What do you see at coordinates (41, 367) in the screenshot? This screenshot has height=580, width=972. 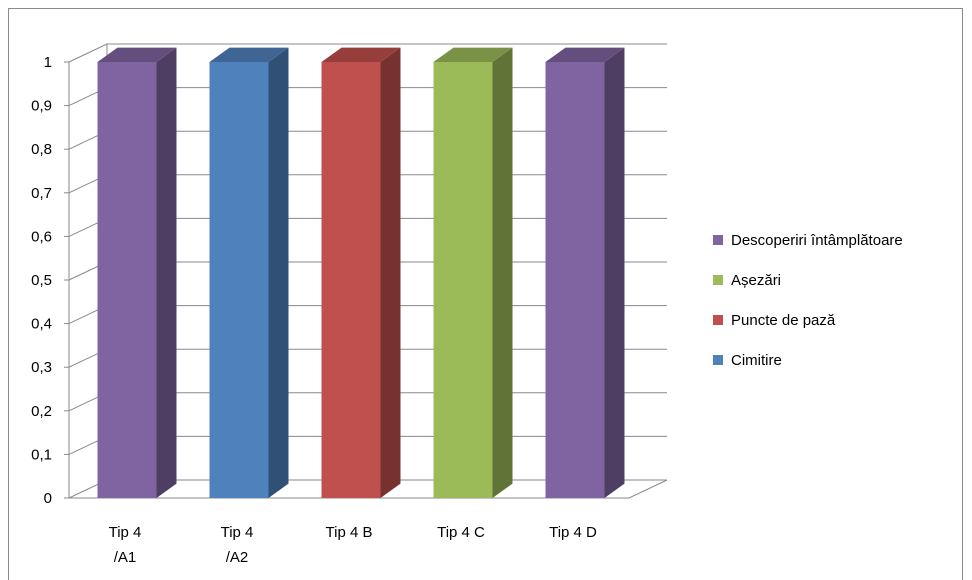 I see `y-tick-label: 0,3` at bounding box center [41, 367].